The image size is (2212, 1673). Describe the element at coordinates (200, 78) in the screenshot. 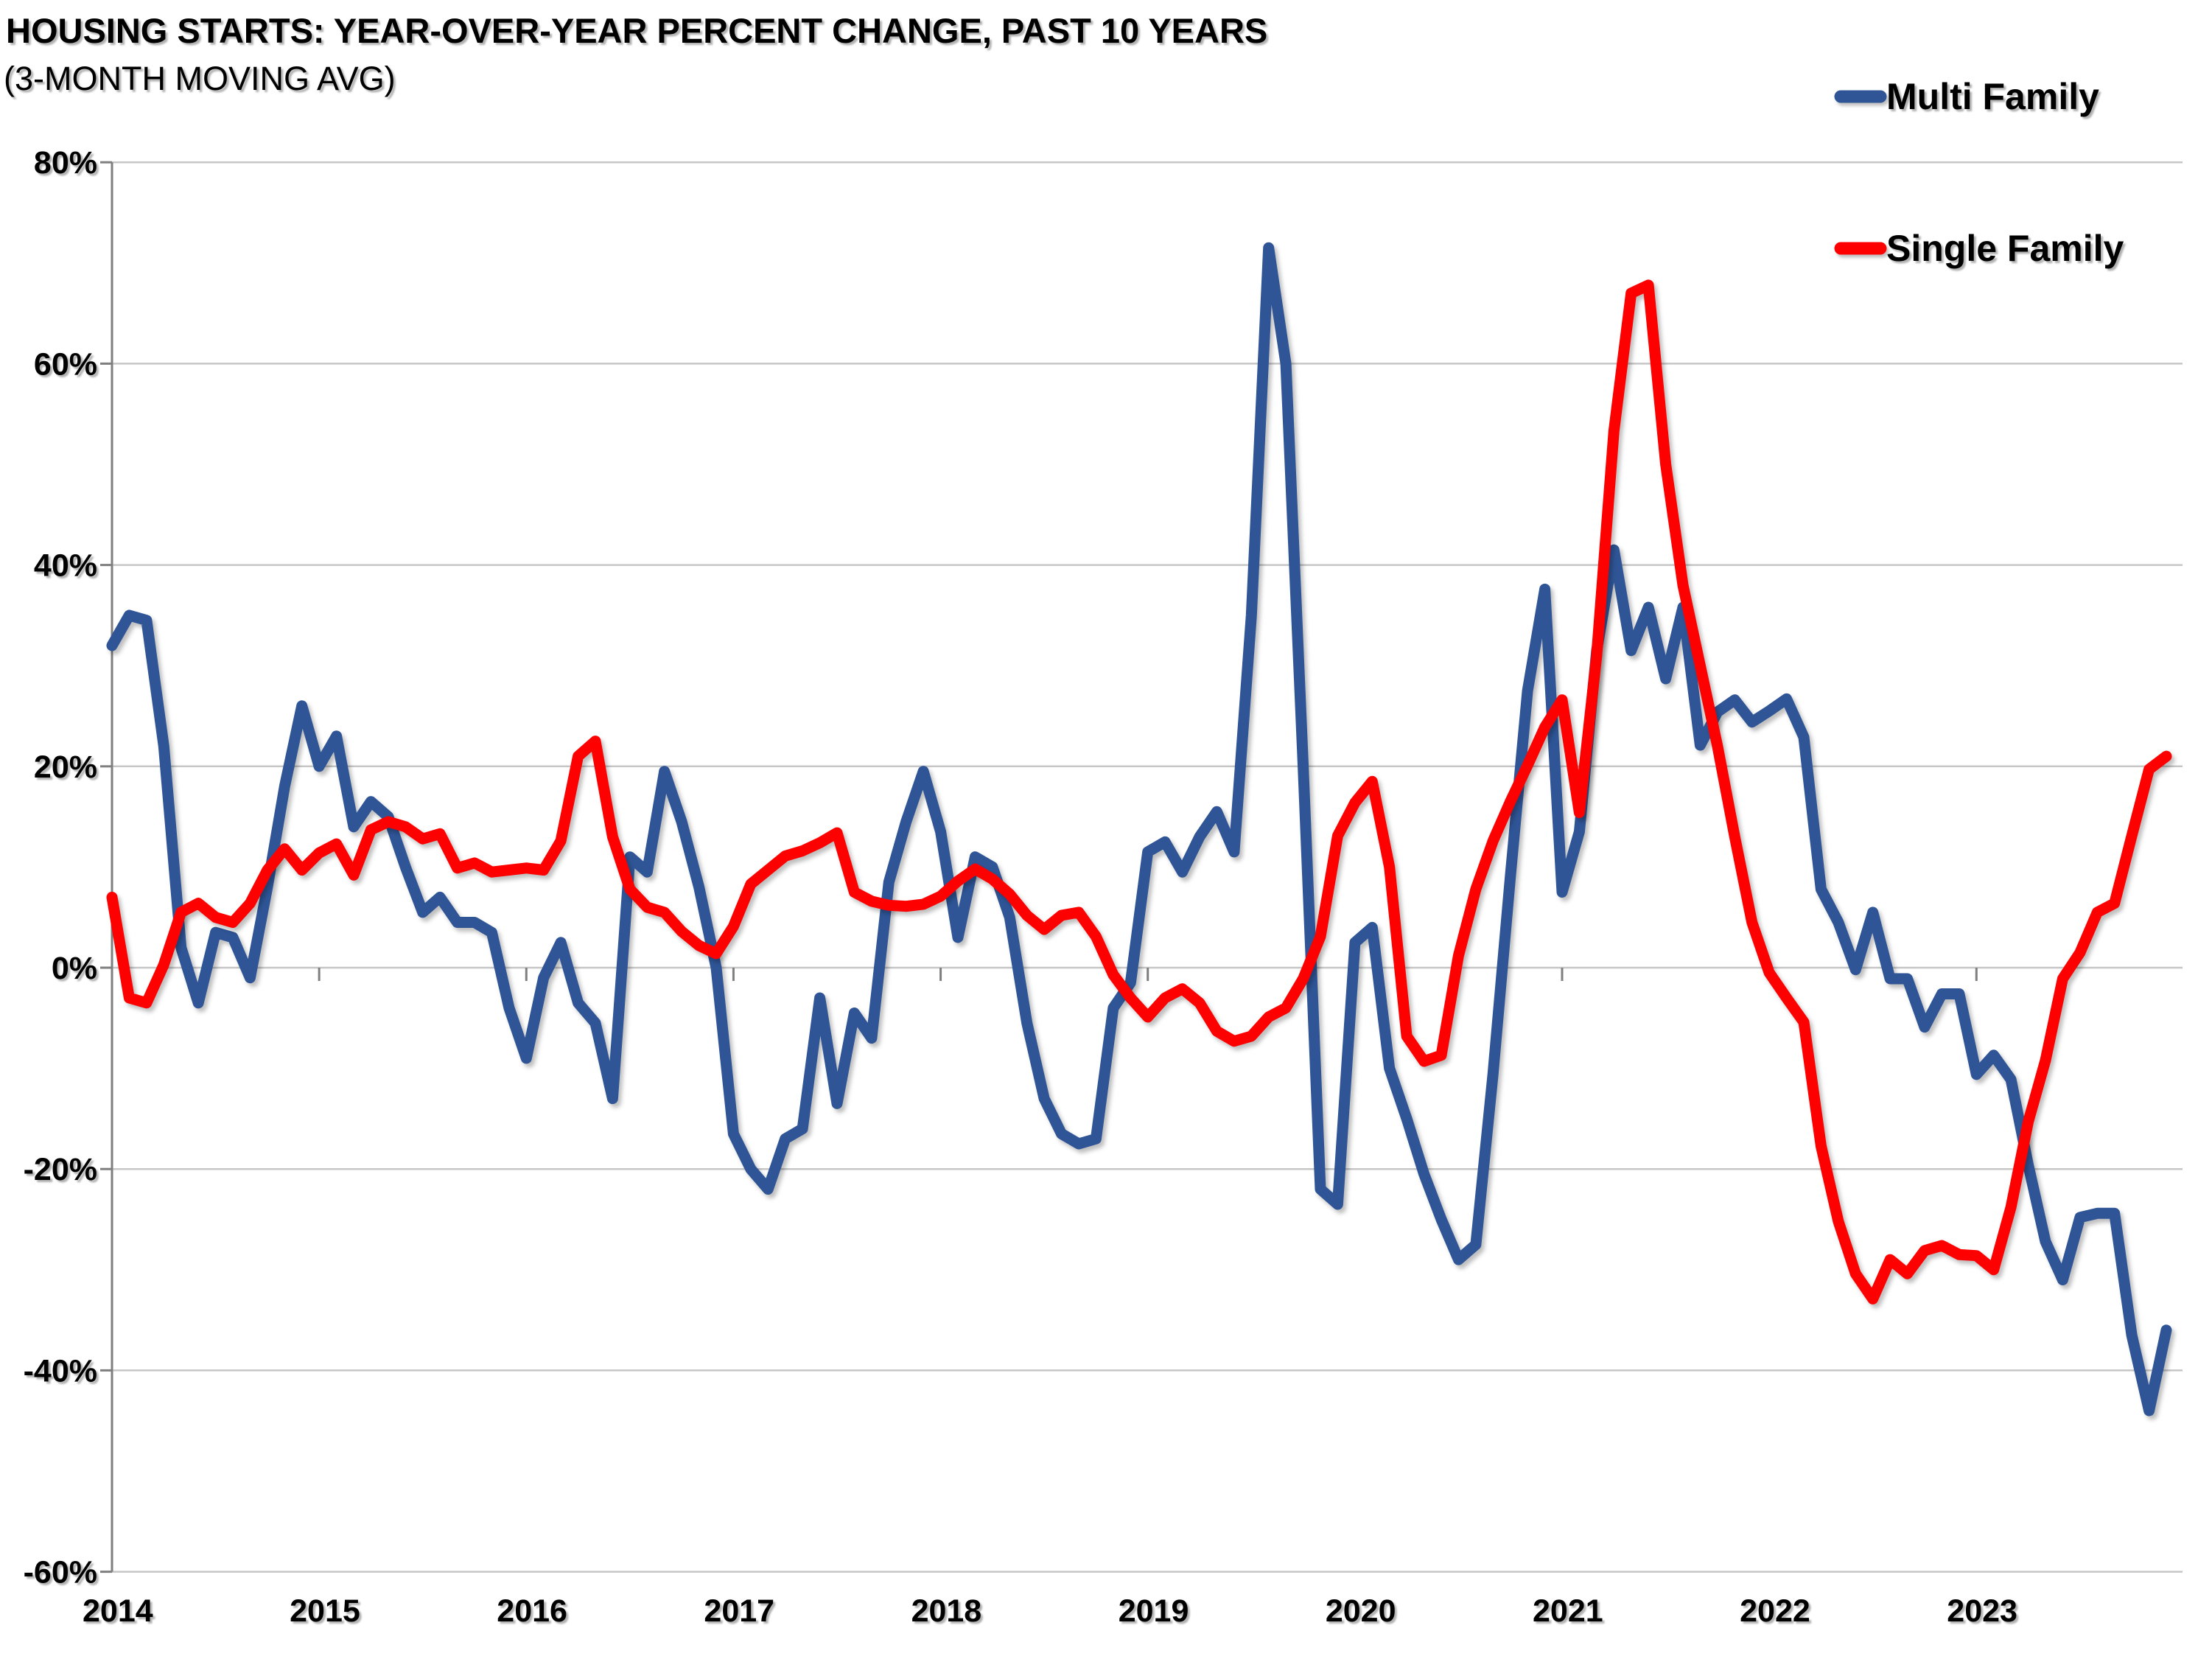

I see `chart-subtitle: (3-MONTH MOVING AVG)` at that location.